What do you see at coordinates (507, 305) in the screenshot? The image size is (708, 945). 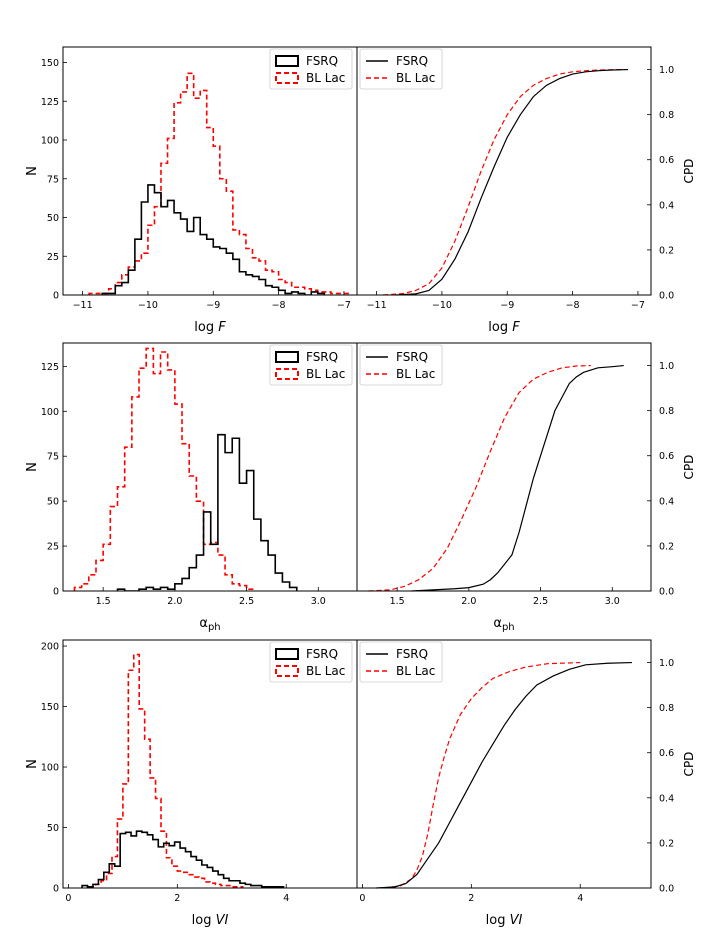 I see `x-tick-label: −9` at bounding box center [507, 305].